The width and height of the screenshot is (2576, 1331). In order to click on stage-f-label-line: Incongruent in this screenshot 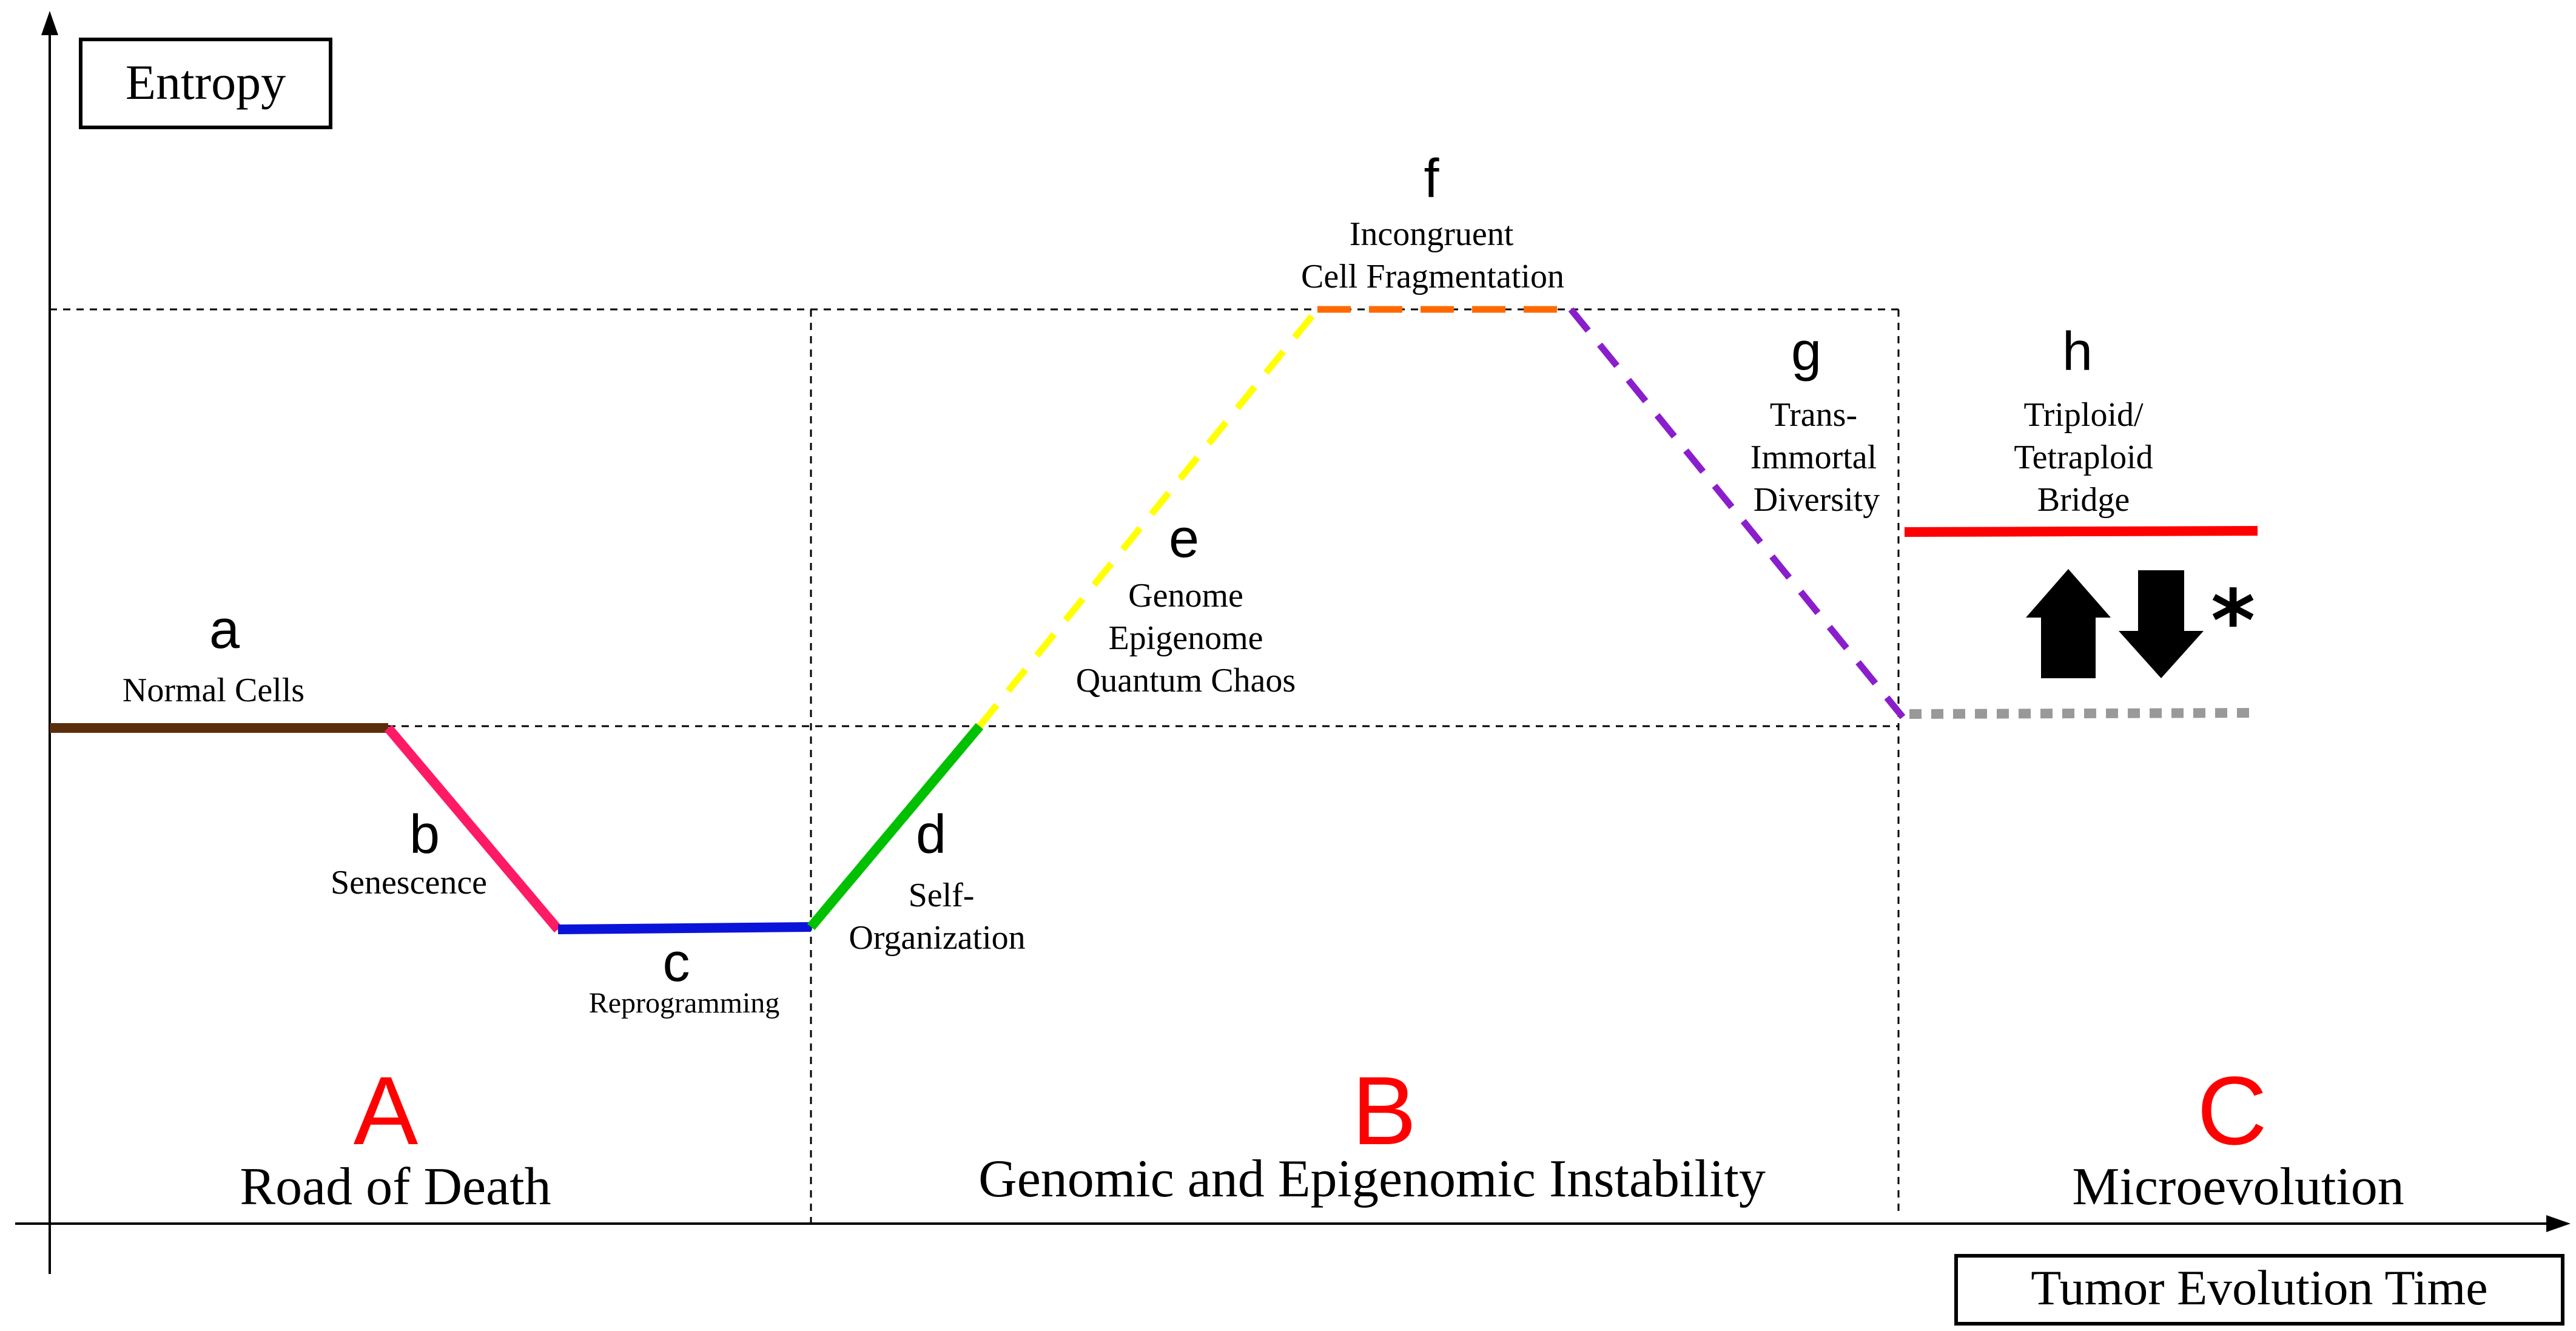, I will do `click(1432, 234)`.